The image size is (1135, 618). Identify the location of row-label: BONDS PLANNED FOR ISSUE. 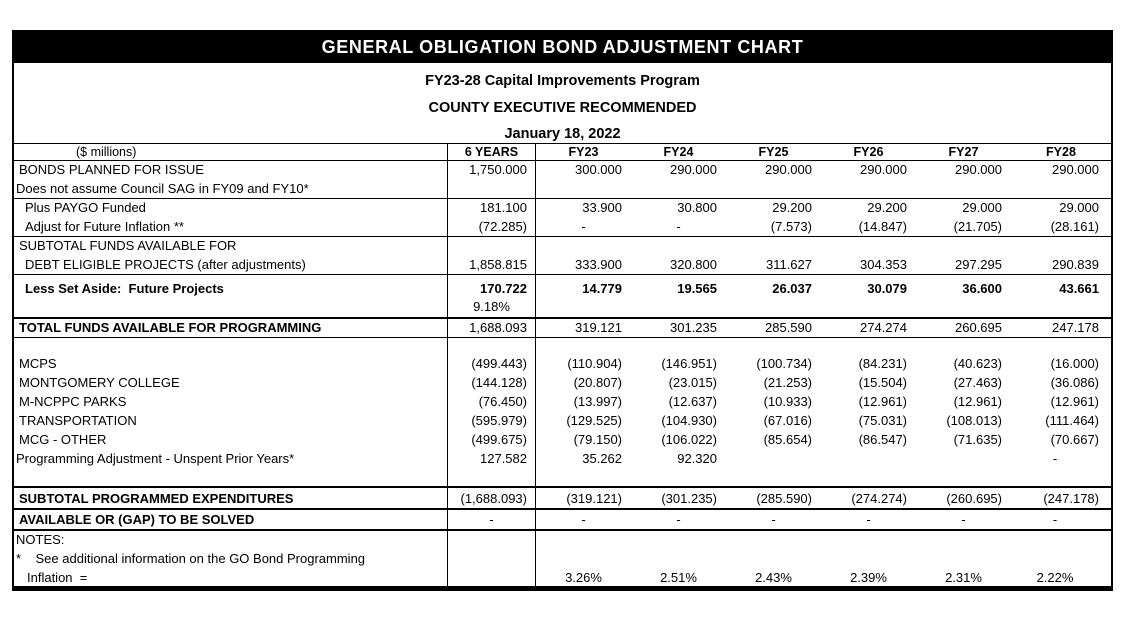
(231, 170).